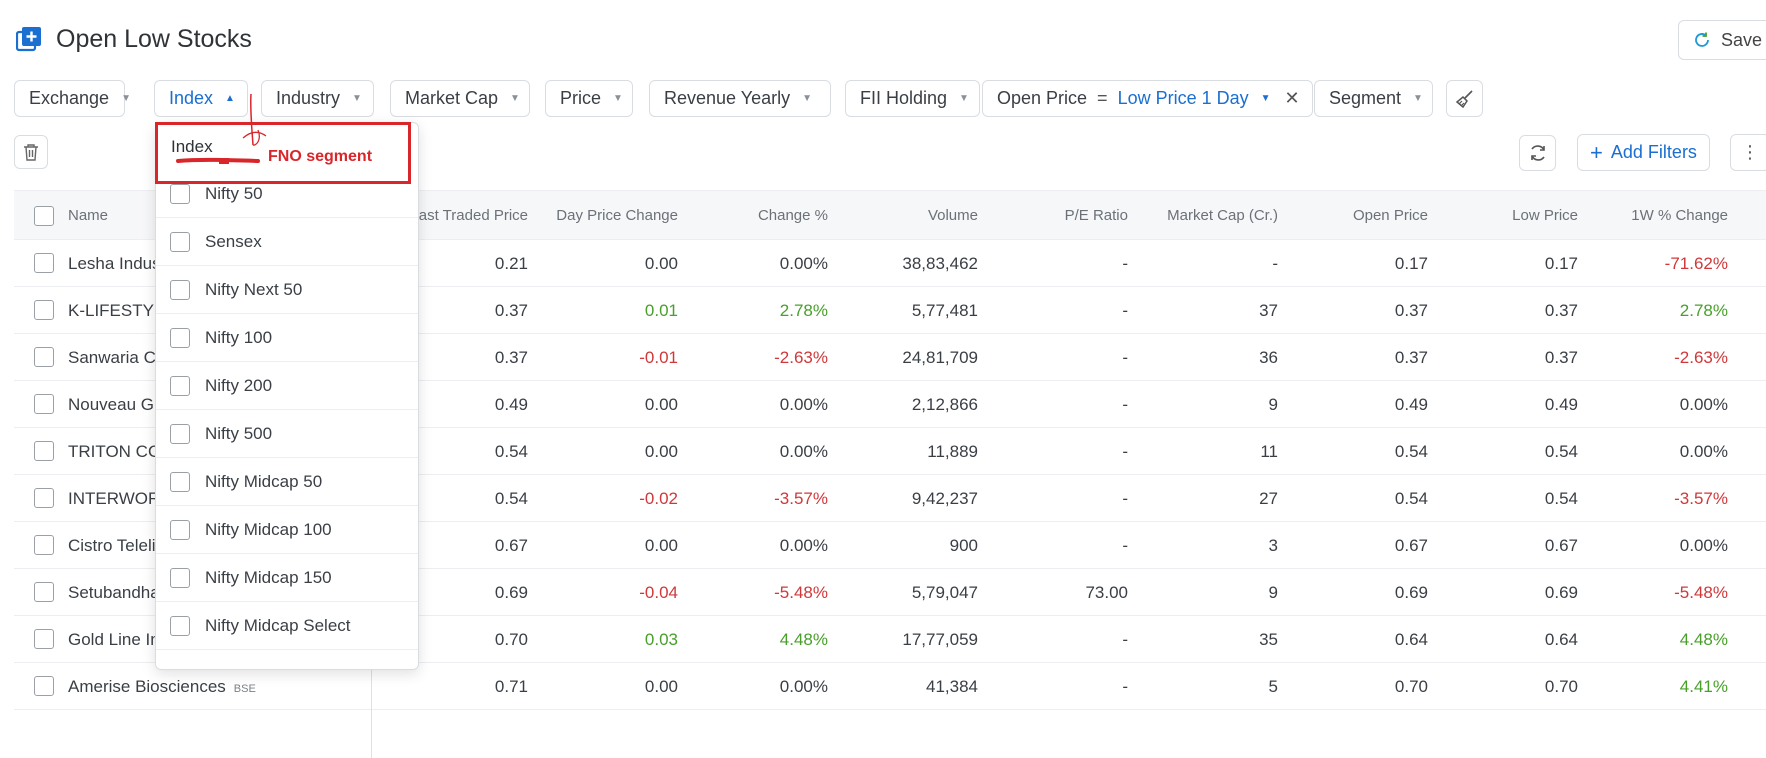 The width and height of the screenshot is (1766, 758). Describe the element at coordinates (287, 338) in the screenshot. I see `dropdown-item: Nifty 100` at that location.